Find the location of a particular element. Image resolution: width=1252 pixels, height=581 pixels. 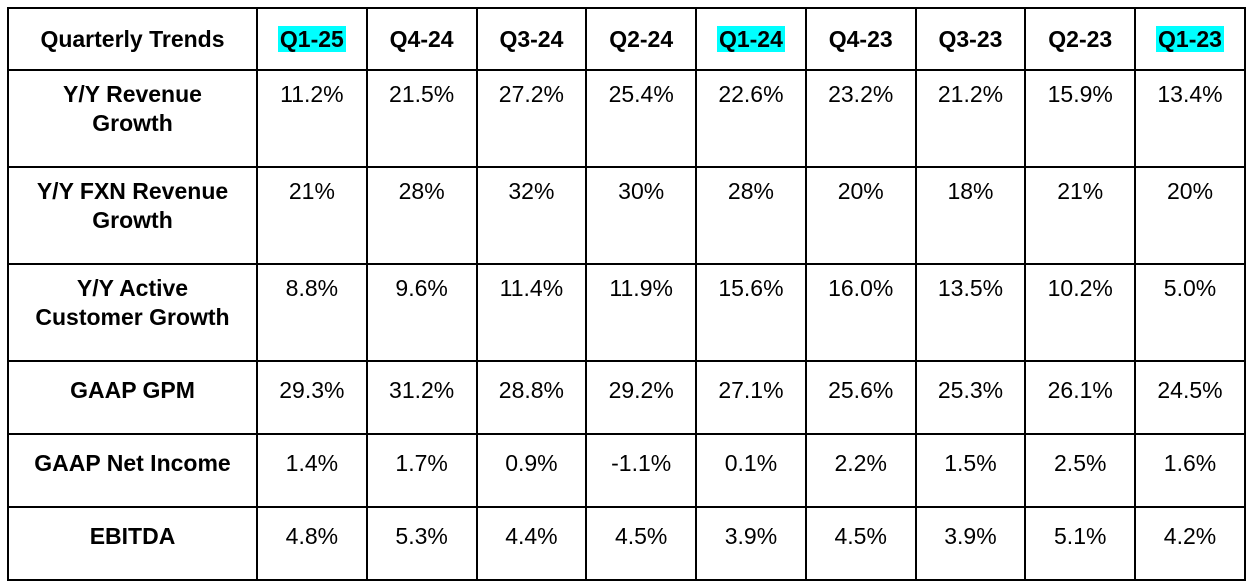

value-cell: 25.4% is located at coordinates (641, 118).